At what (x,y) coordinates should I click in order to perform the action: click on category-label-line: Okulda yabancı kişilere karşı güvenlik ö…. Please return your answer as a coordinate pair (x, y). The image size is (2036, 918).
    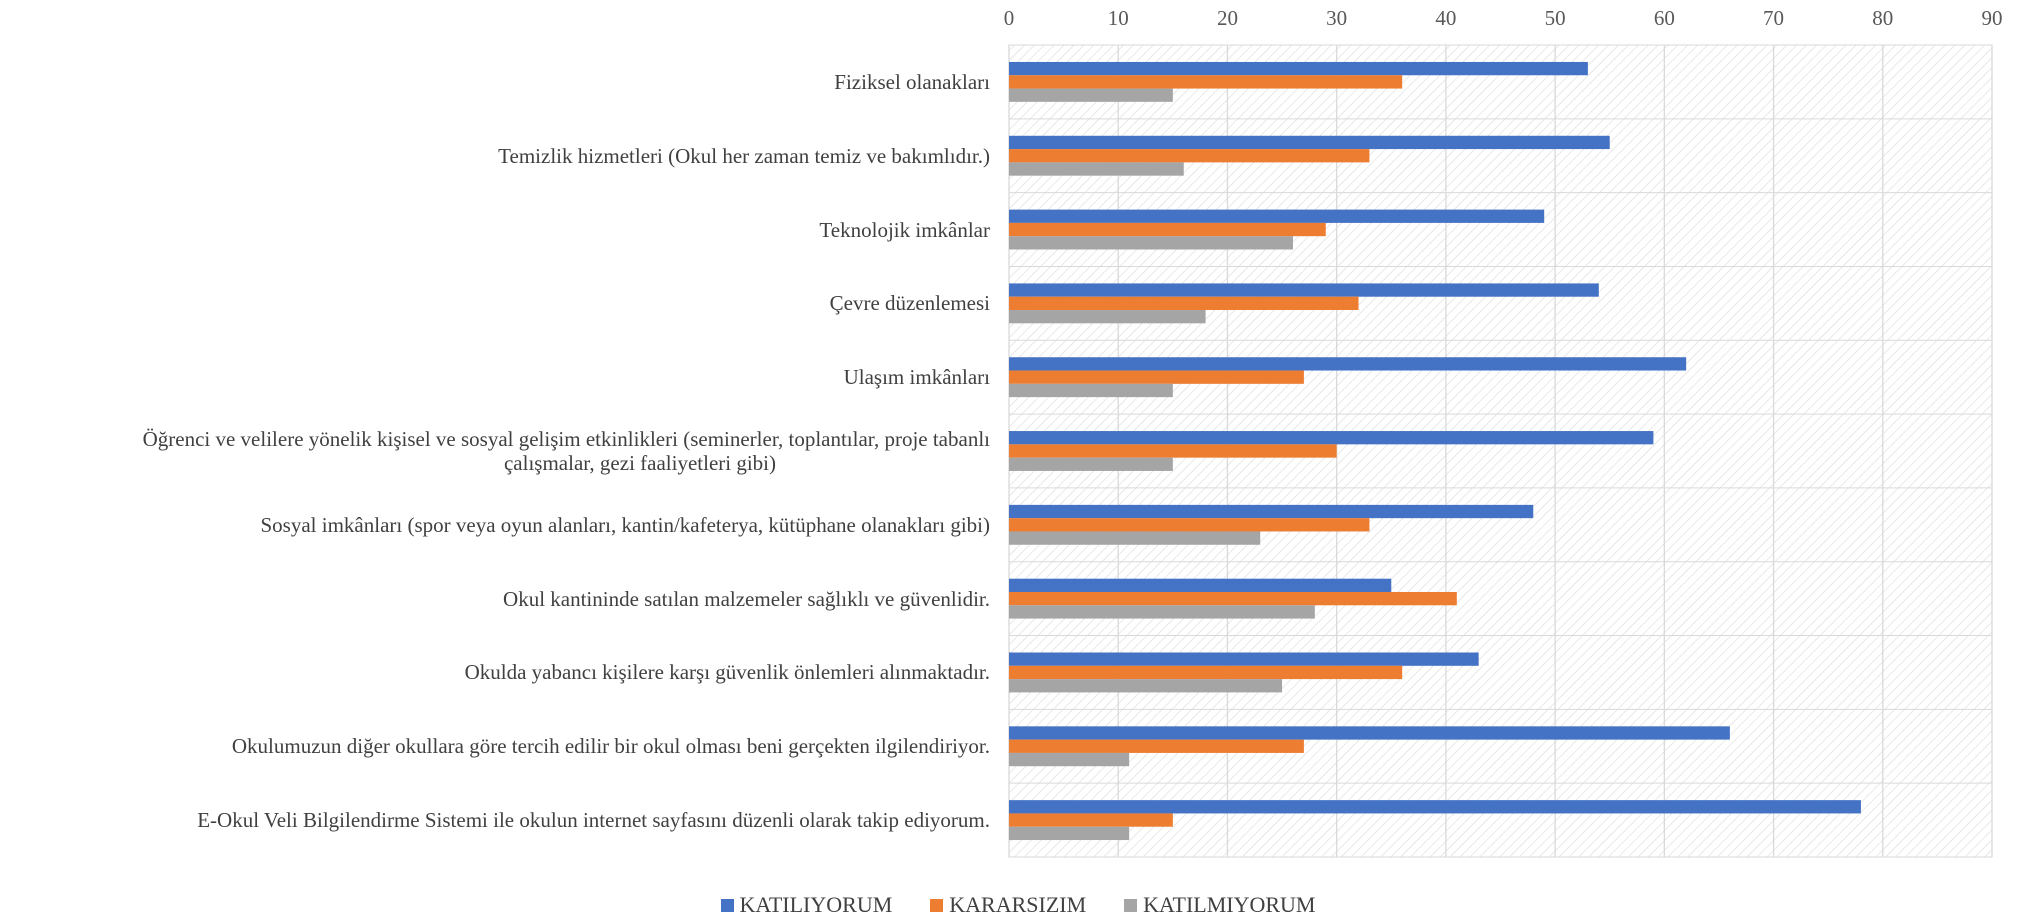
    Looking at the image, I should click on (727, 672).